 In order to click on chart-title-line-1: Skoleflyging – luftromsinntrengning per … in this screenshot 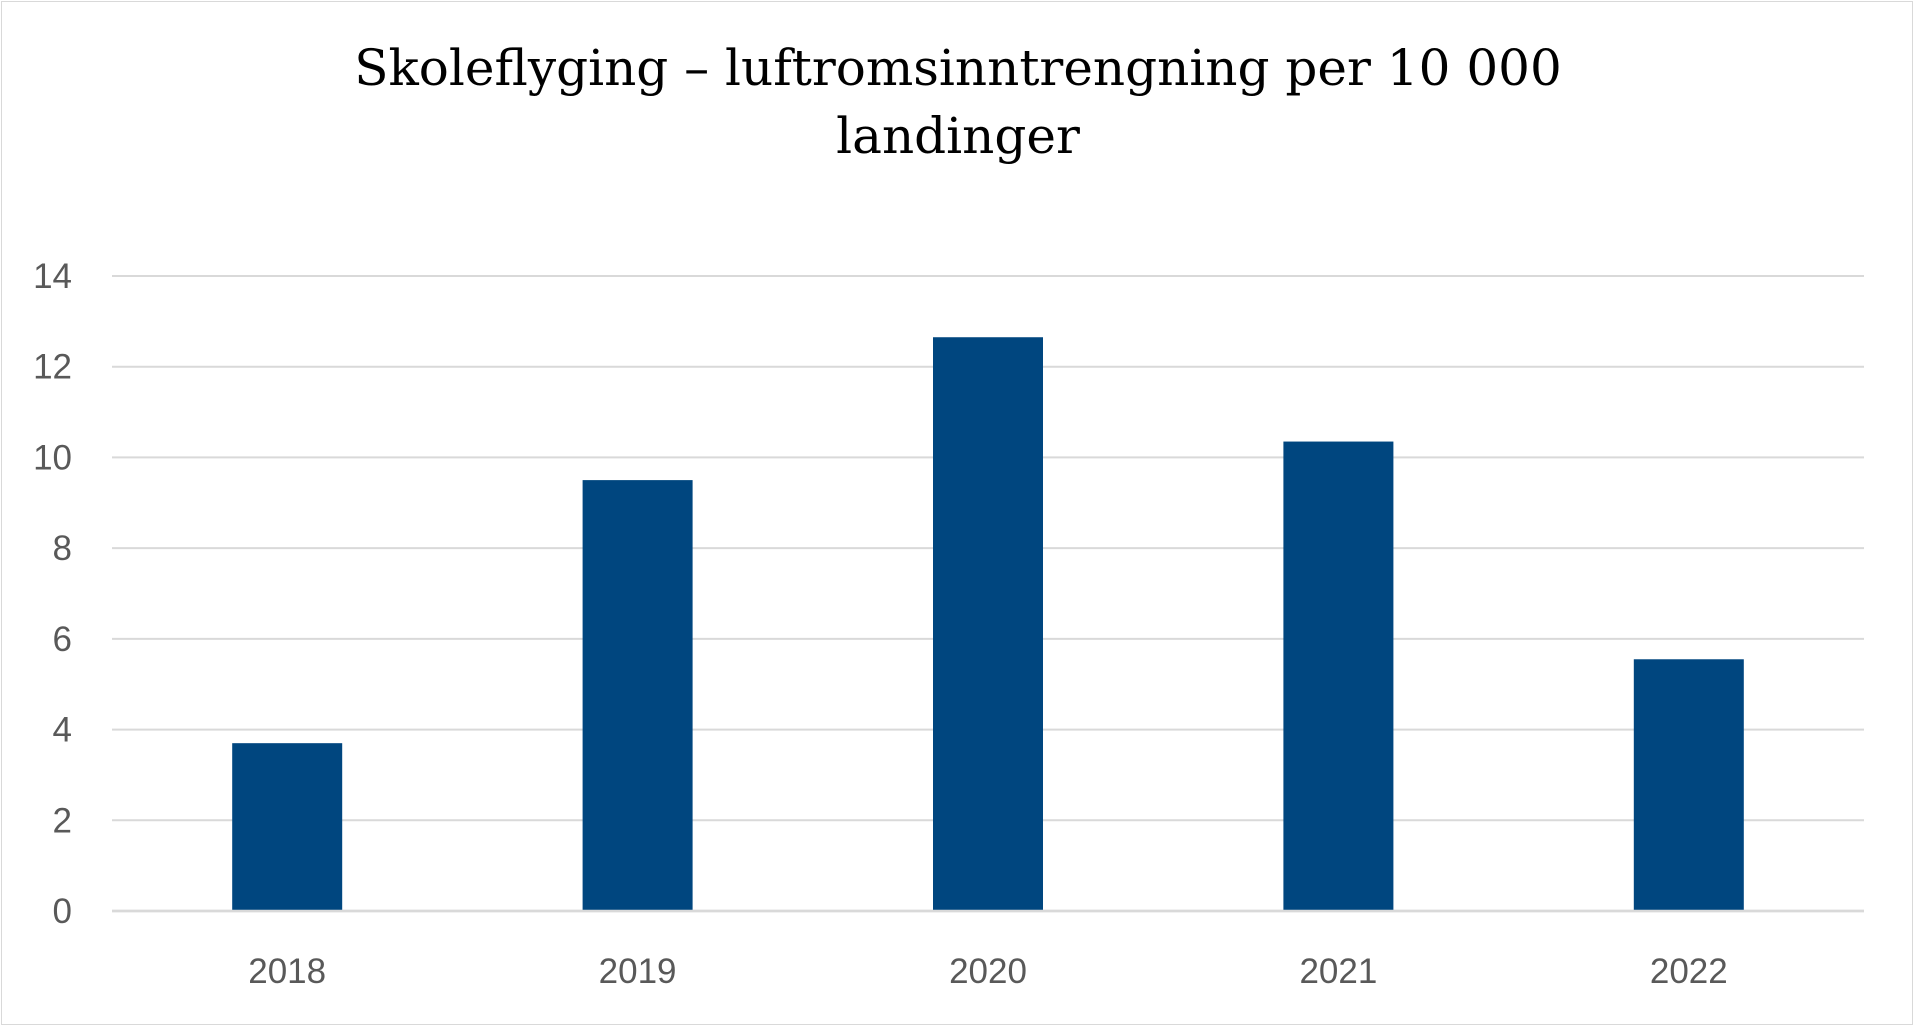, I will do `click(958, 68)`.